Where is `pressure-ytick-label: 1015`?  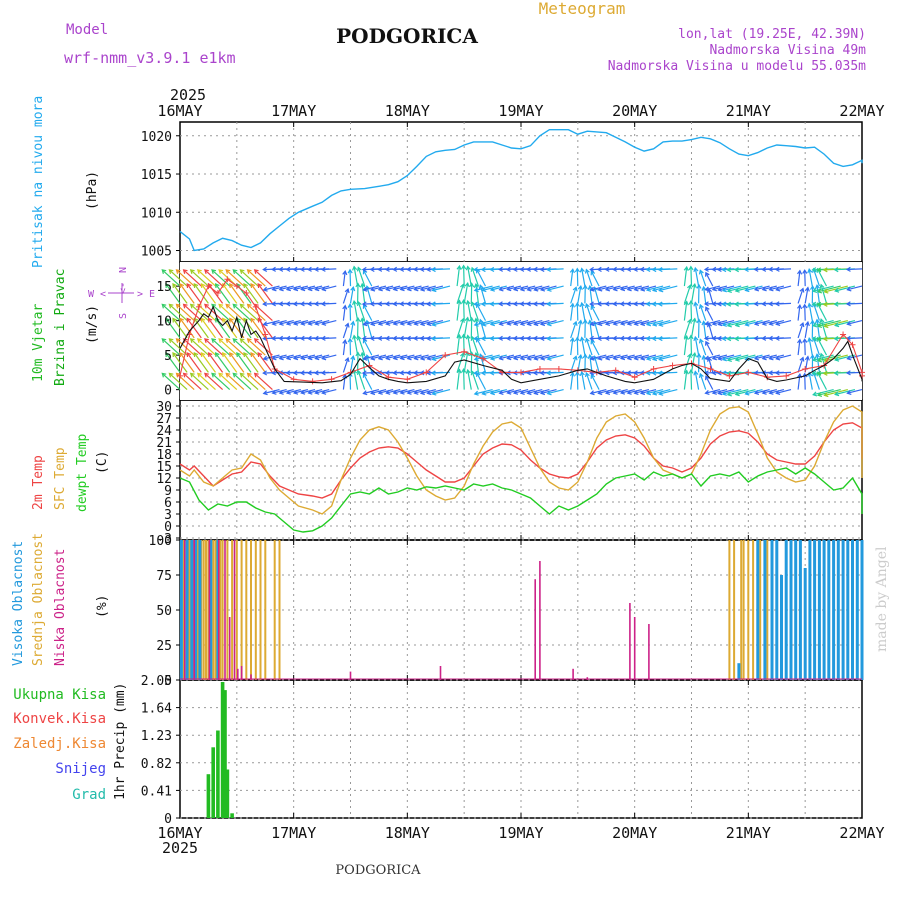 pressure-ytick-label: 1015 is located at coordinates (156, 175).